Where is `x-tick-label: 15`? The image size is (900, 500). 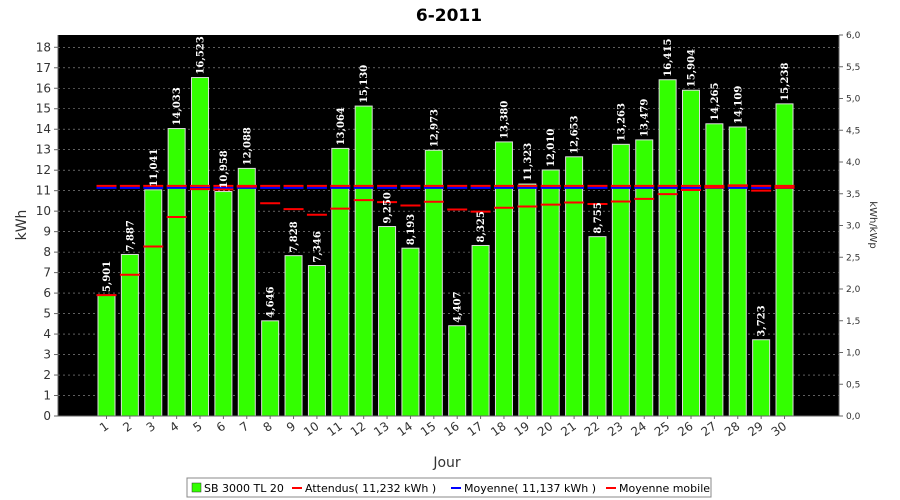
x-tick-label: 15 is located at coordinates (428, 429).